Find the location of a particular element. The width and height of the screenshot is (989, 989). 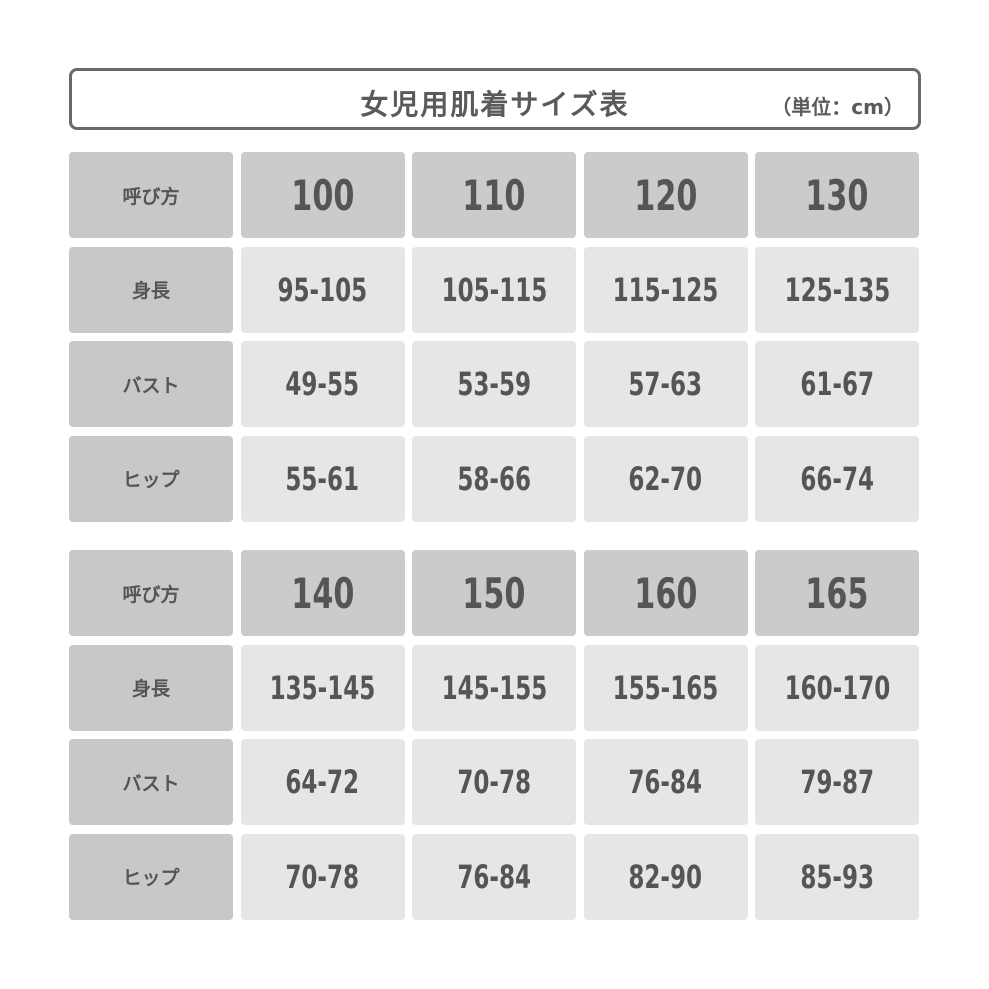

table-cell: 66-74 is located at coordinates (837, 478).